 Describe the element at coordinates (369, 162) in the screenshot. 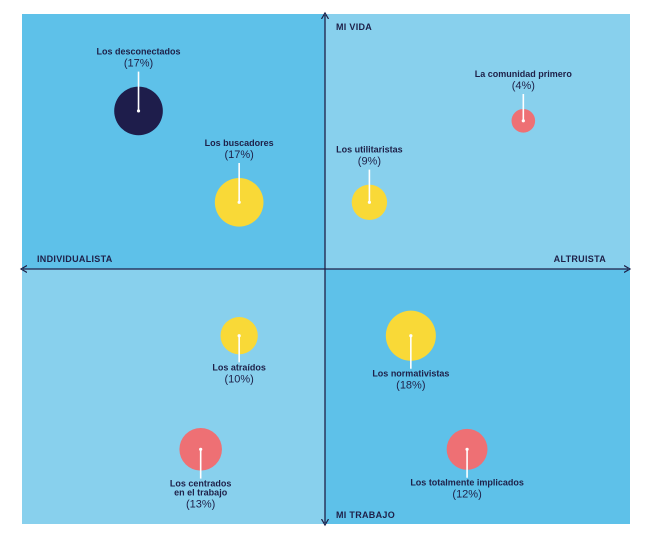

I see `label-percent-los-utilitaristas: (9%)` at that location.